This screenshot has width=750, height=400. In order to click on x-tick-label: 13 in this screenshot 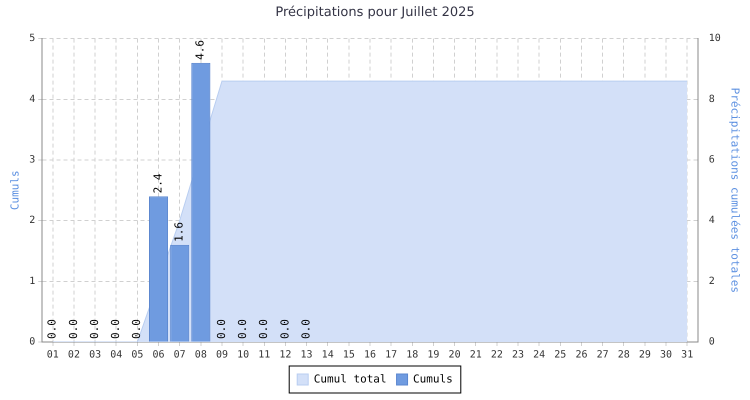, I will do `click(306, 355)`.